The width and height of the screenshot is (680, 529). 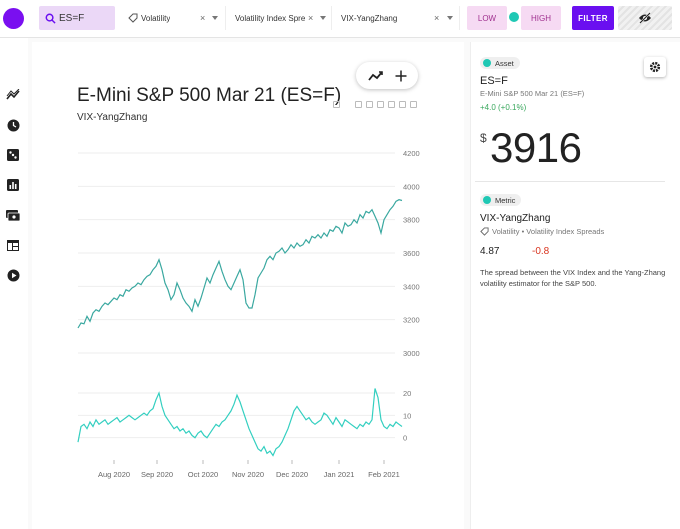 What do you see at coordinates (14, 283) in the screenshot?
I see `sidebar` at bounding box center [14, 283].